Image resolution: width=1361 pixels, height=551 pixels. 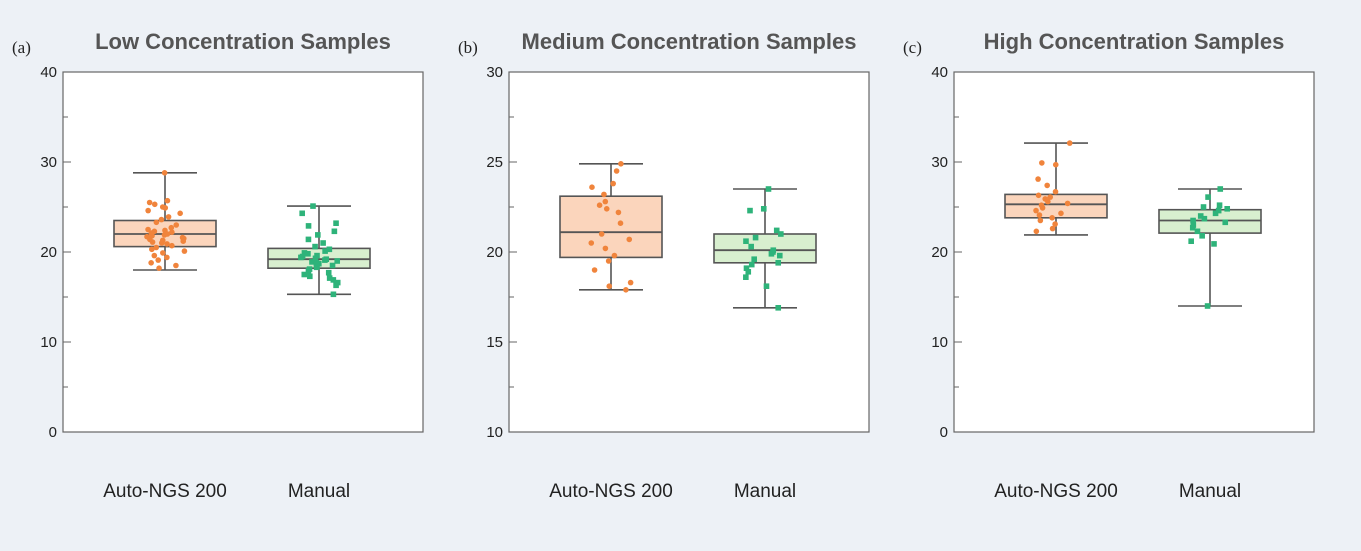 What do you see at coordinates (1134, 41) in the screenshot?
I see `chart-title: High Concentration Samples` at bounding box center [1134, 41].